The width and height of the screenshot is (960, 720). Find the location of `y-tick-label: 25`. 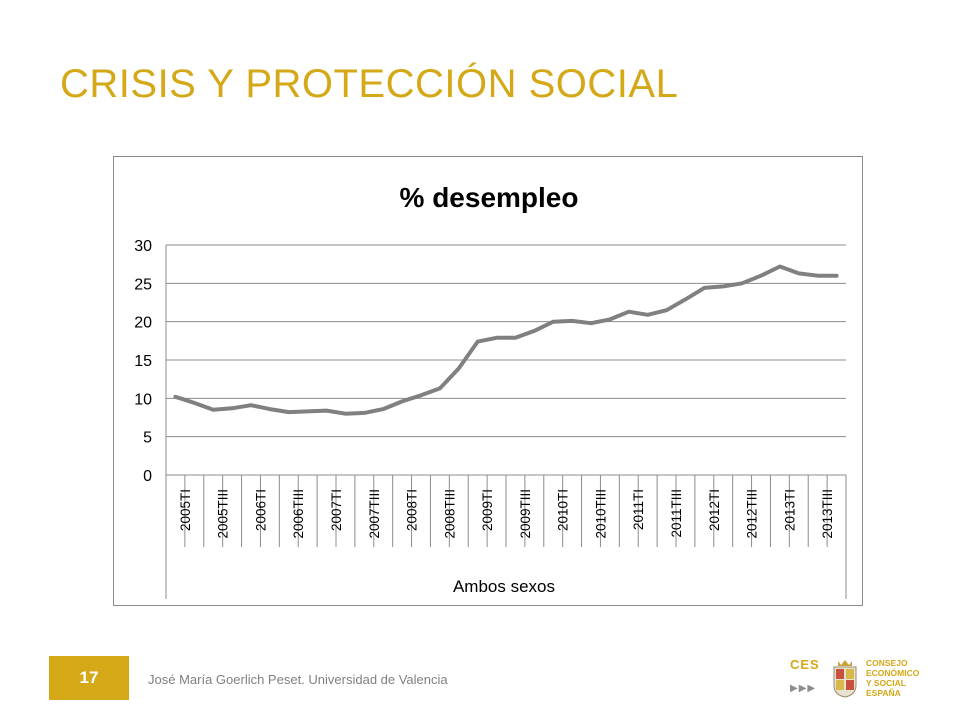

y-tick-label: 25 is located at coordinates (143, 284).